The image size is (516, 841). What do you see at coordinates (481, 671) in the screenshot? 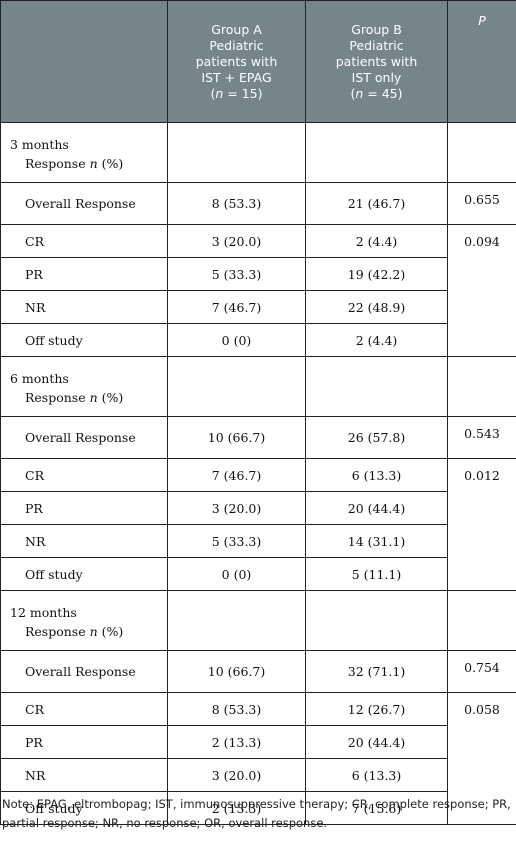
I see `p-value: 0.754` at bounding box center [481, 671].